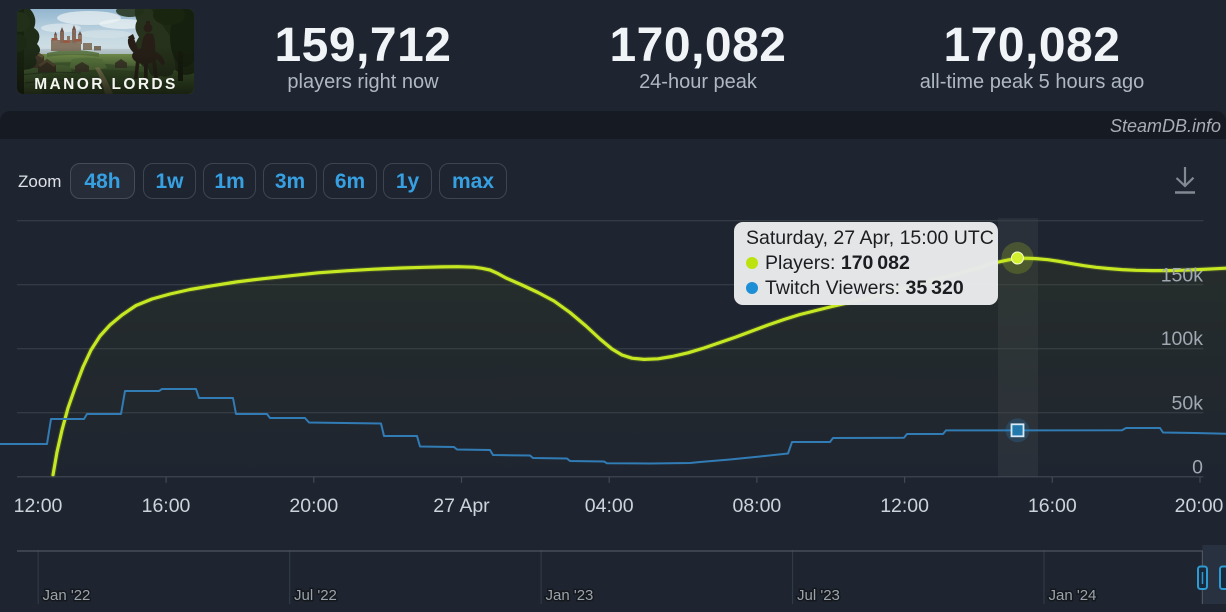 This screenshot has width=1226, height=612. Describe the element at coordinates (1182, 339) in the screenshot. I see `svg-text: 100k` at that location.